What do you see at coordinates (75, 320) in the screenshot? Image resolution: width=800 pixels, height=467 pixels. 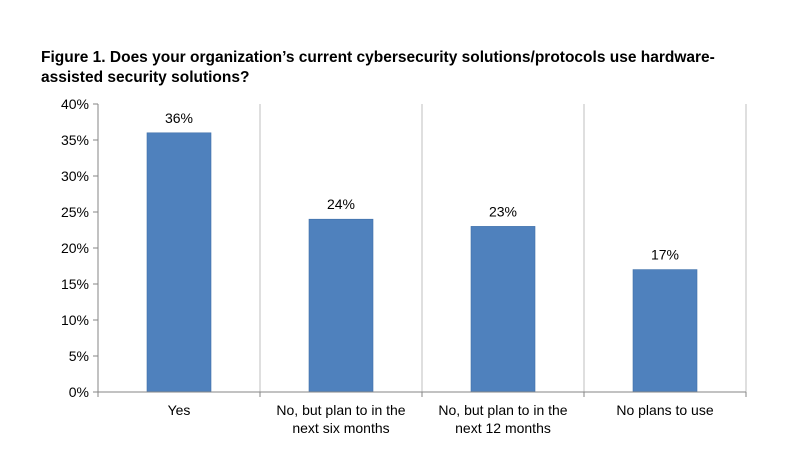 I see `y-tick-label: 10%` at bounding box center [75, 320].